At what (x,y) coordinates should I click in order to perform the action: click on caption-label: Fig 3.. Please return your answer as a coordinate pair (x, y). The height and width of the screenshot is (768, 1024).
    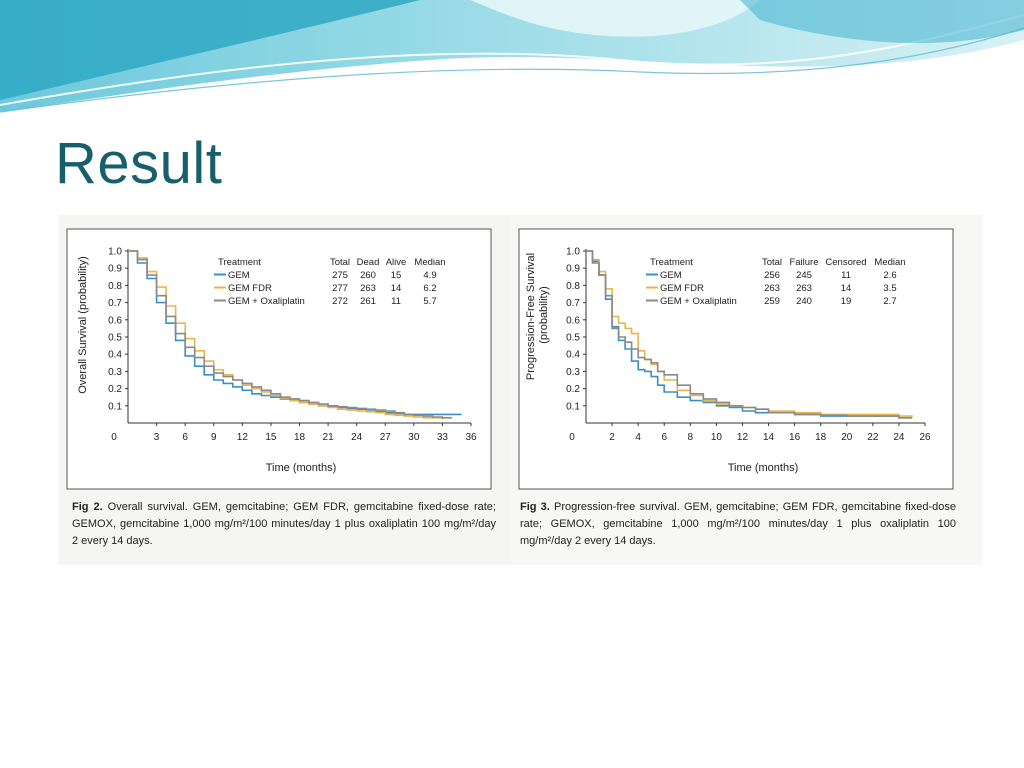
    Looking at the image, I should click on (535, 507).